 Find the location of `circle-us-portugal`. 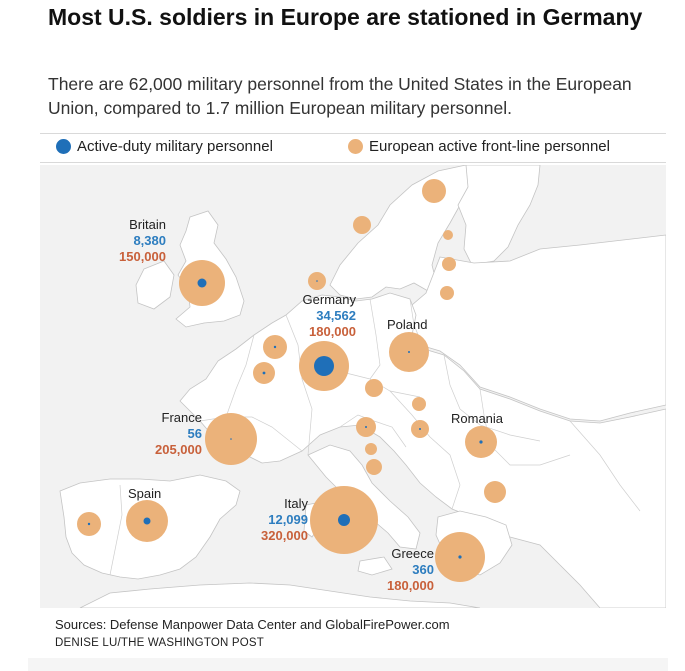

circle-us-portugal is located at coordinates (89, 524).